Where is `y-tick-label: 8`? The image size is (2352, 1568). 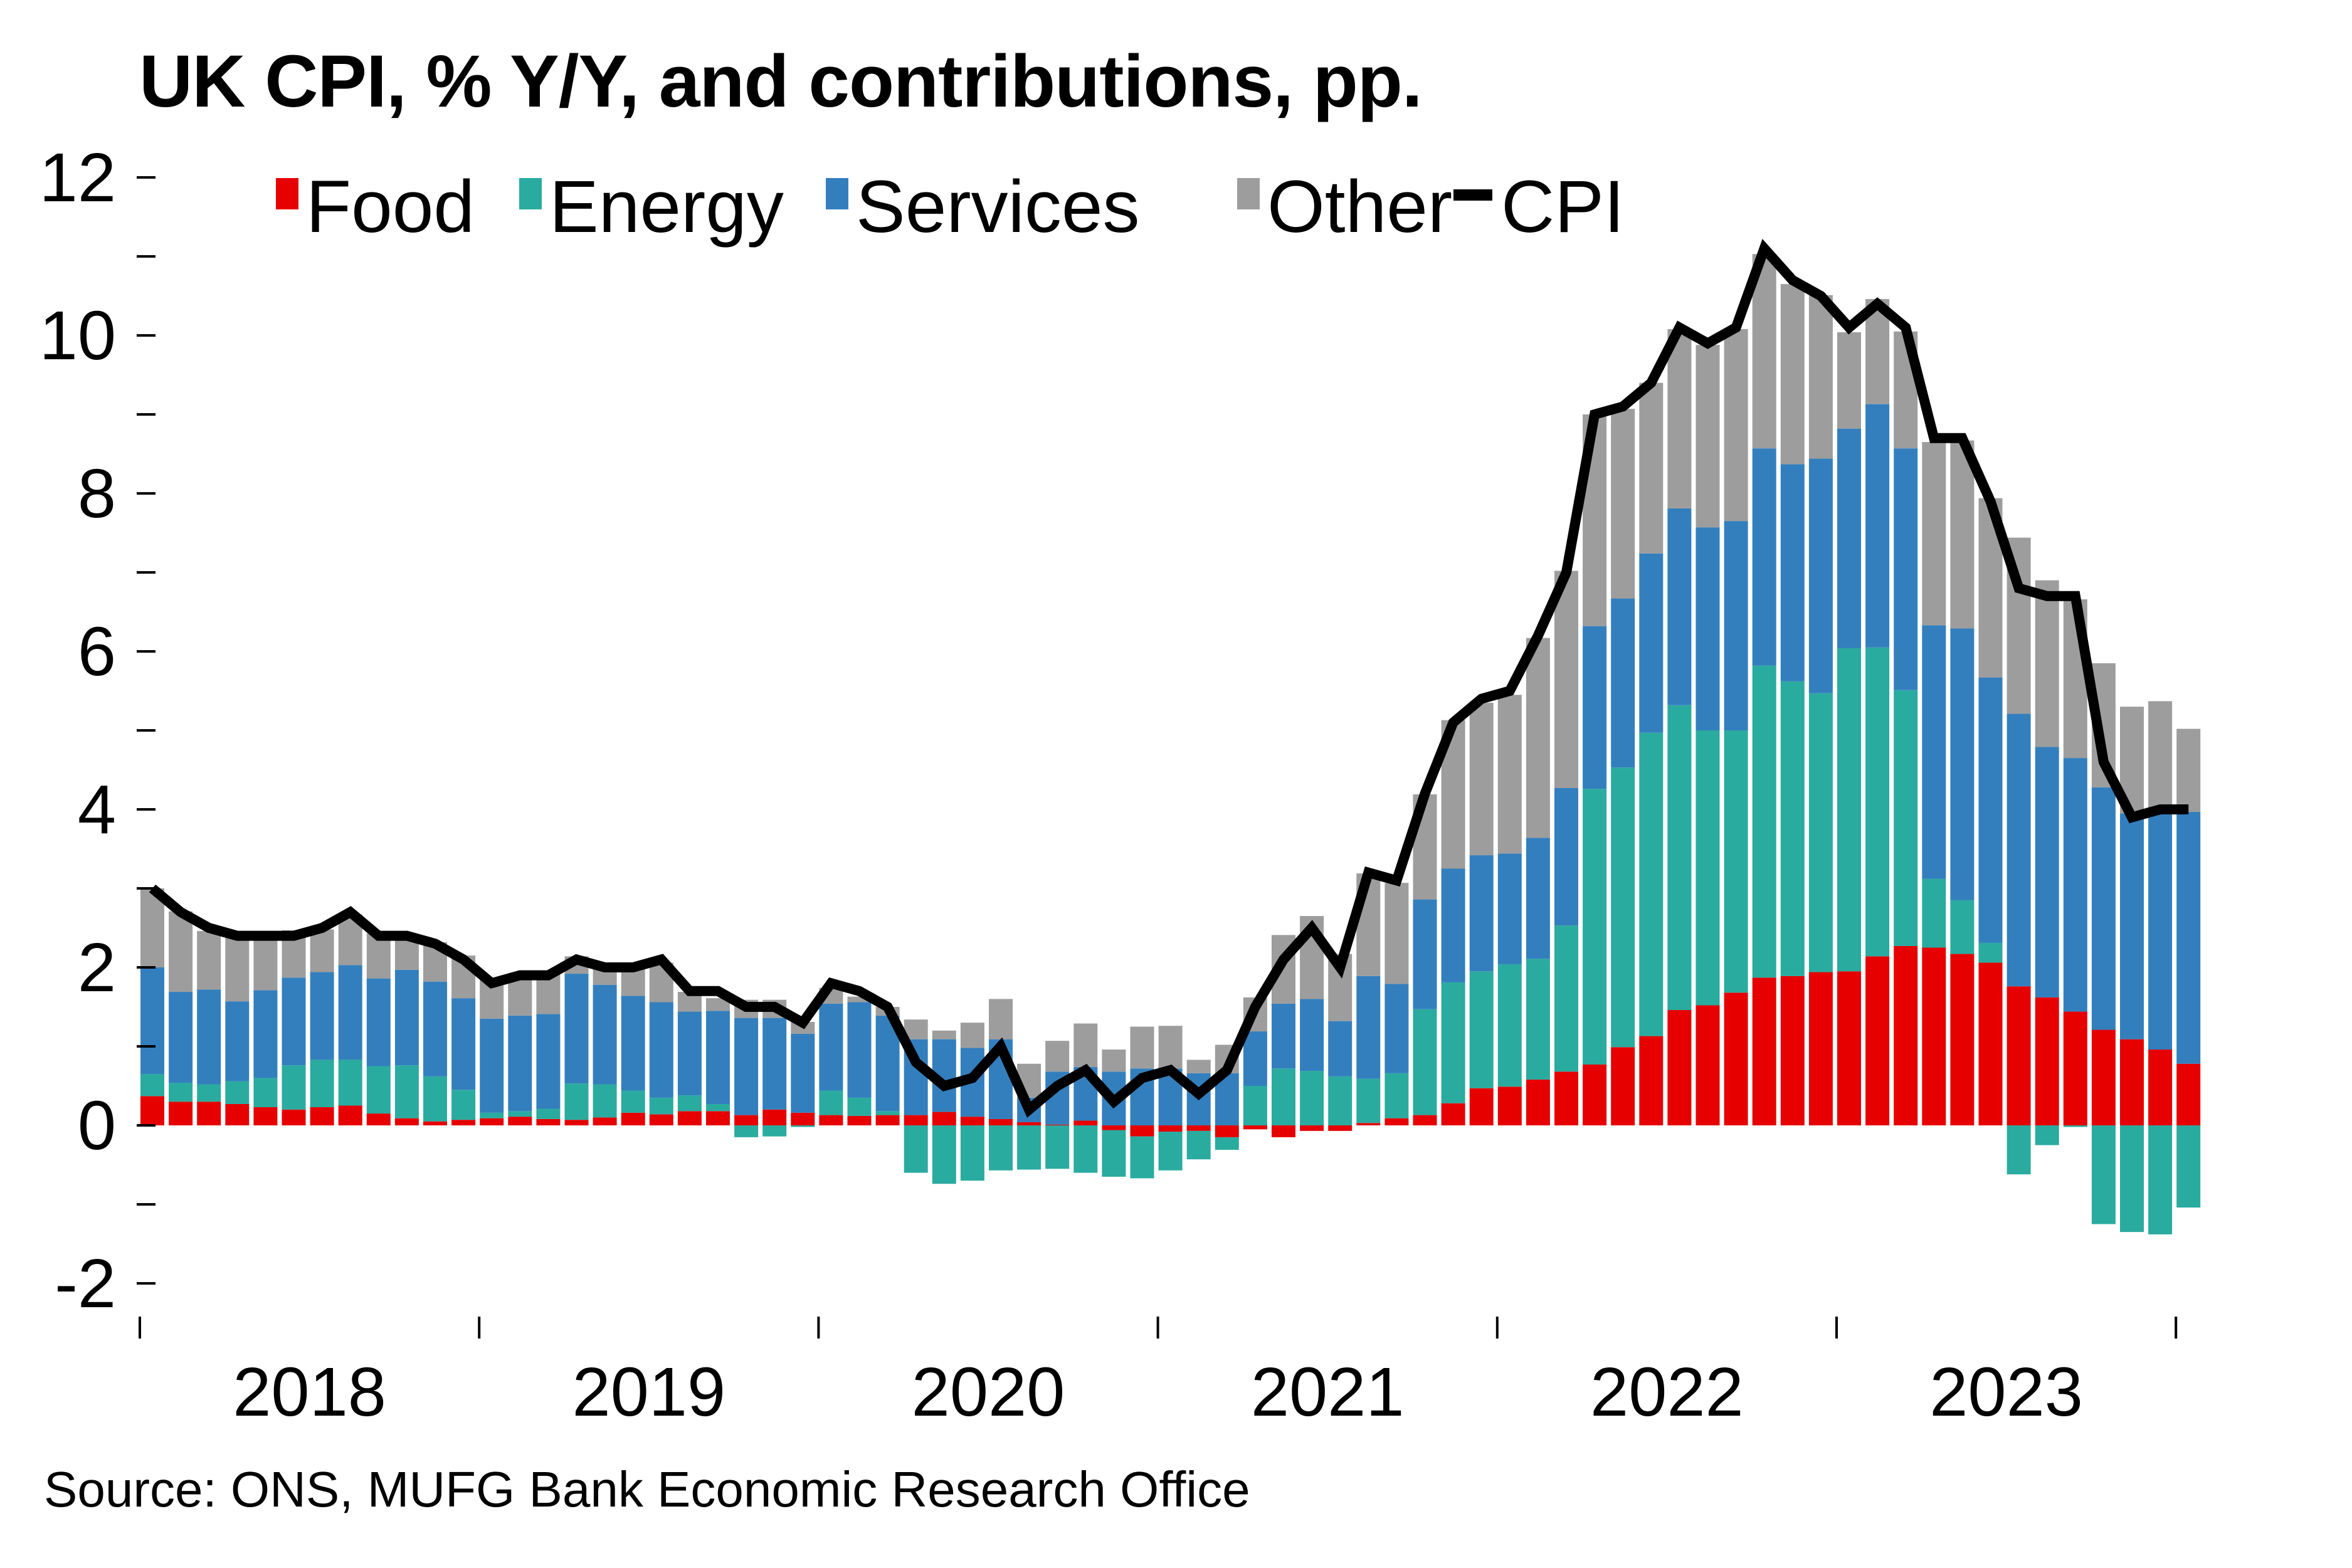
y-tick-label: 8 is located at coordinates (97, 493).